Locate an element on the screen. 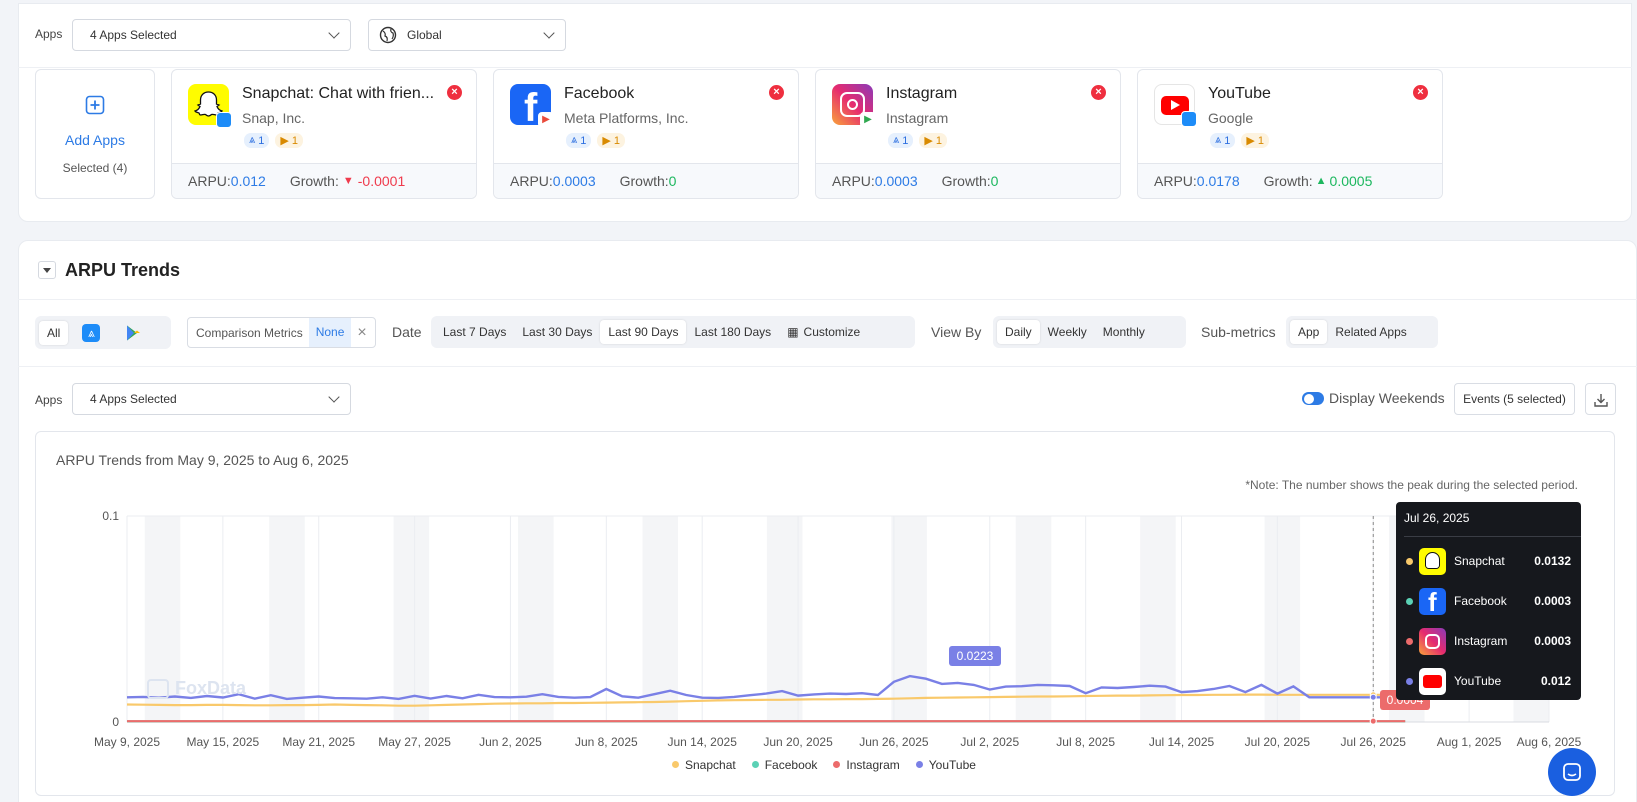  app-publisher: Google is located at coordinates (1231, 118).